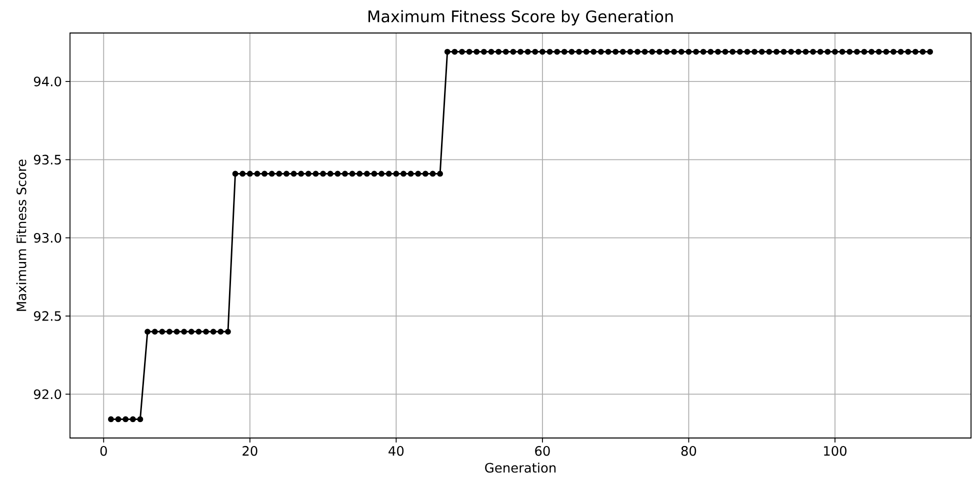  Describe the element at coordinates (542, 451) in the screenshot. I see `x-tick-label: 60` at that location.